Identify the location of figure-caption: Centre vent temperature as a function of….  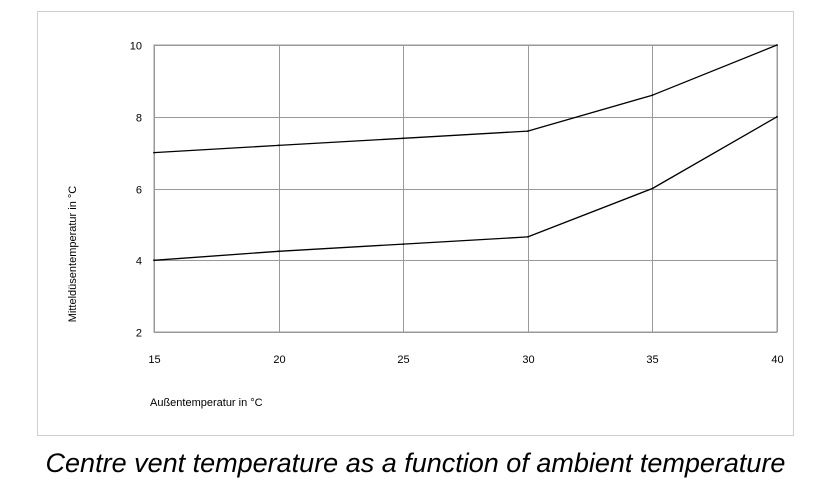
(415, 463).